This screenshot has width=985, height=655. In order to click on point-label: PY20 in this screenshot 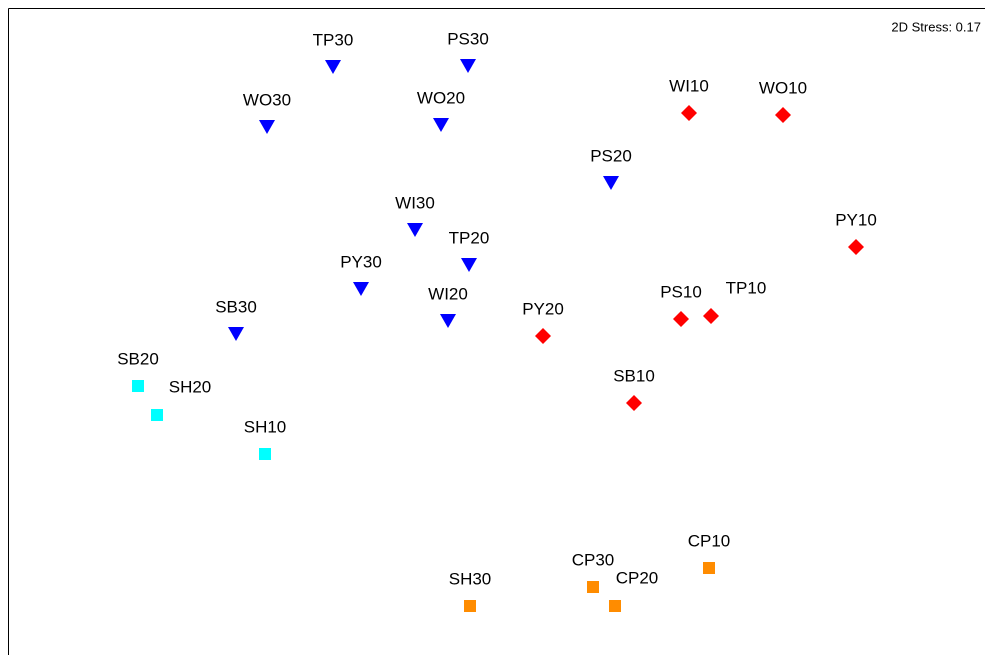, I will do `click(543, 308)`.